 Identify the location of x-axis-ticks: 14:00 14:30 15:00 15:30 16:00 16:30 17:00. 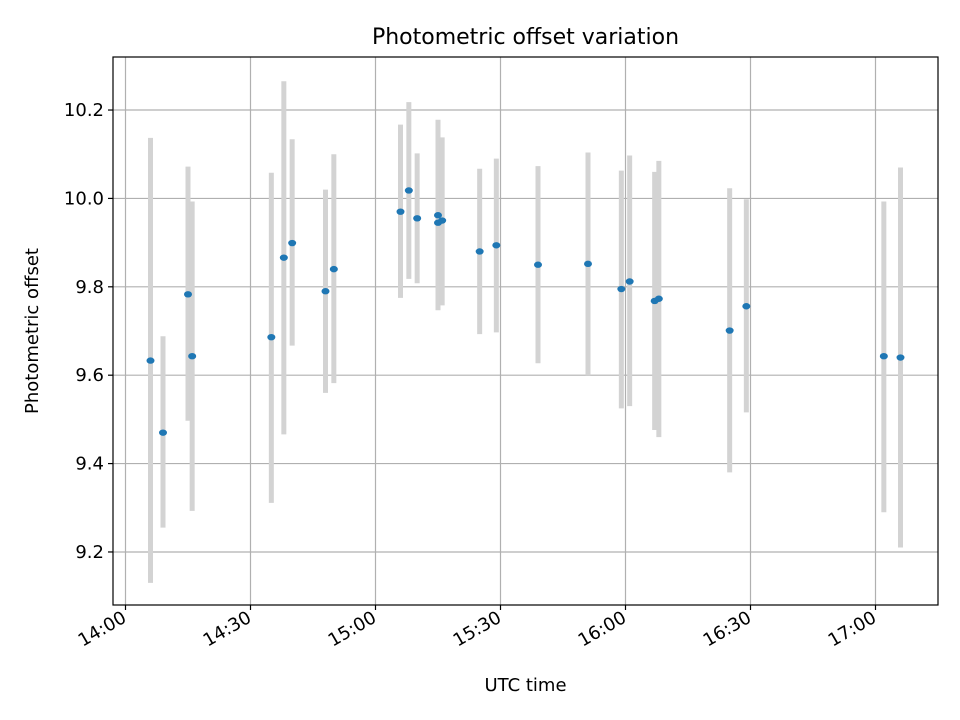
(477, 628).